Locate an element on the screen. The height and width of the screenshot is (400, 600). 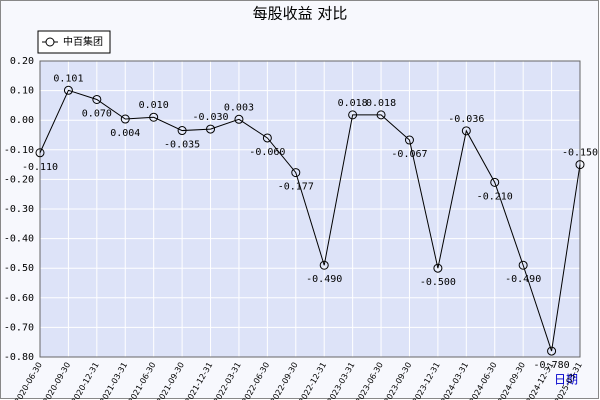
legend: 中百集团 is located at coordinates (74, 42).